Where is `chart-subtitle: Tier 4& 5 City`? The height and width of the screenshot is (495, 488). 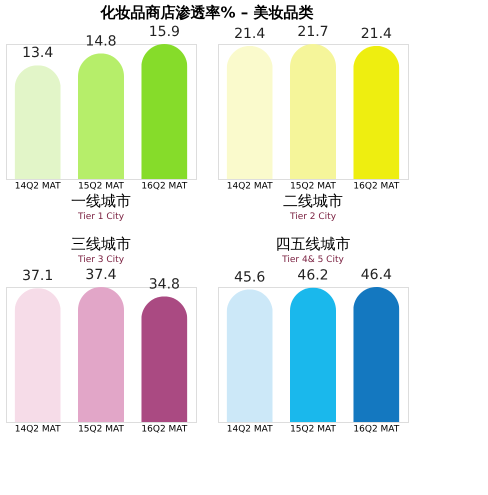
chart-subtitle: Tier 4& 5 City is located at coordinates (312, 260).